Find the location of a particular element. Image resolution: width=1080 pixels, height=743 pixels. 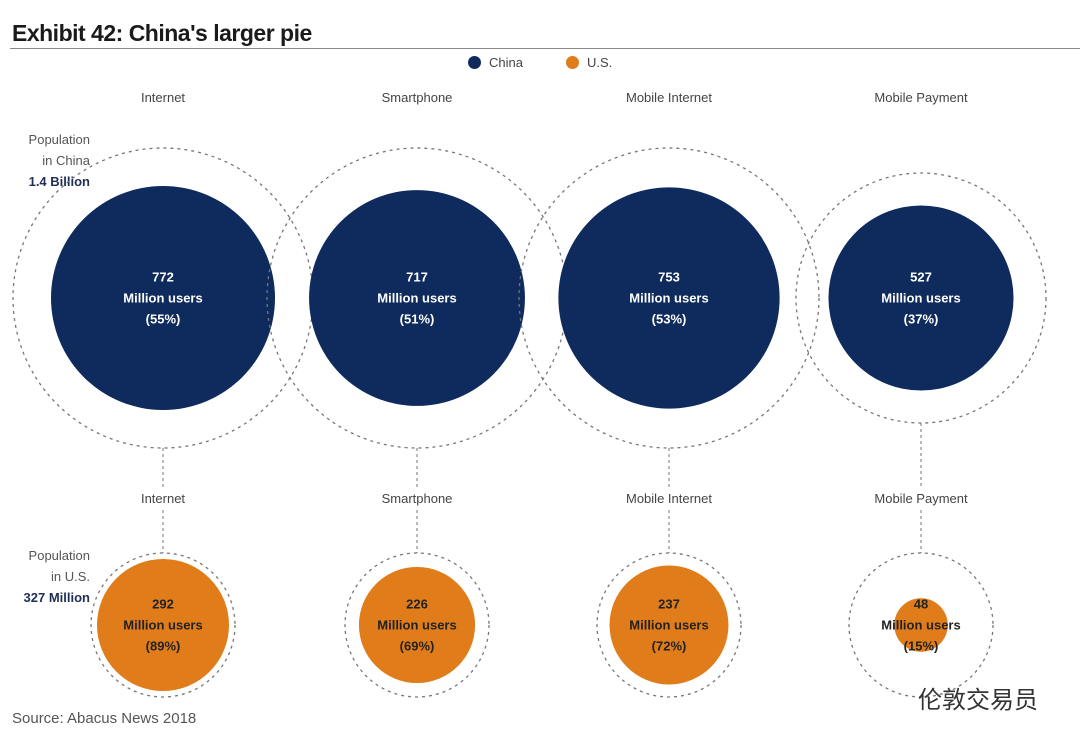

bubble-pct: (53%) is located at coordinates (669, 319).